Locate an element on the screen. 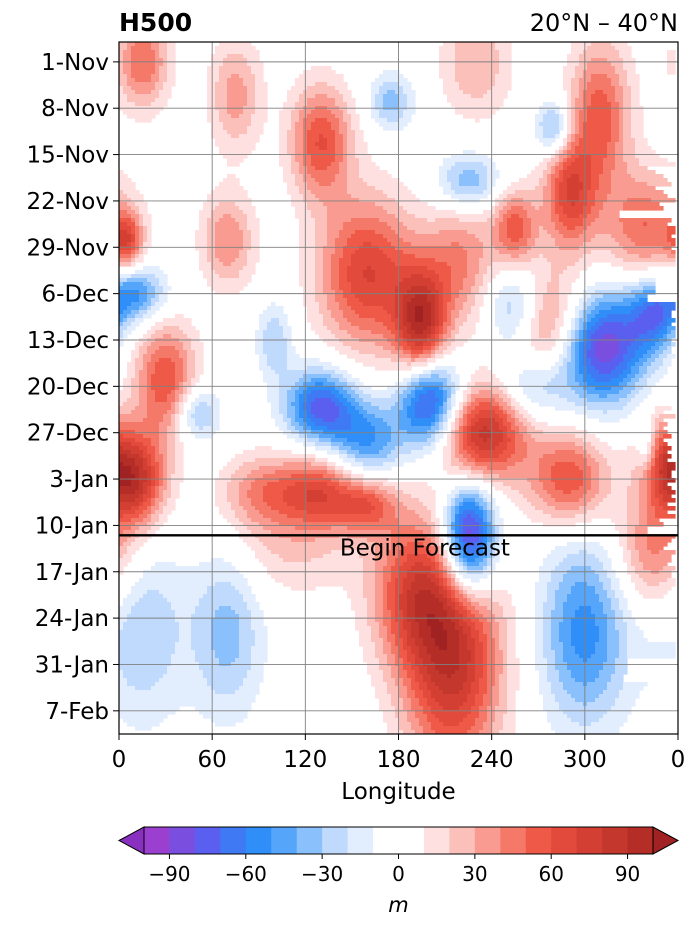  y-tick-label: 3-Jan is located at coordinates (79, 480).